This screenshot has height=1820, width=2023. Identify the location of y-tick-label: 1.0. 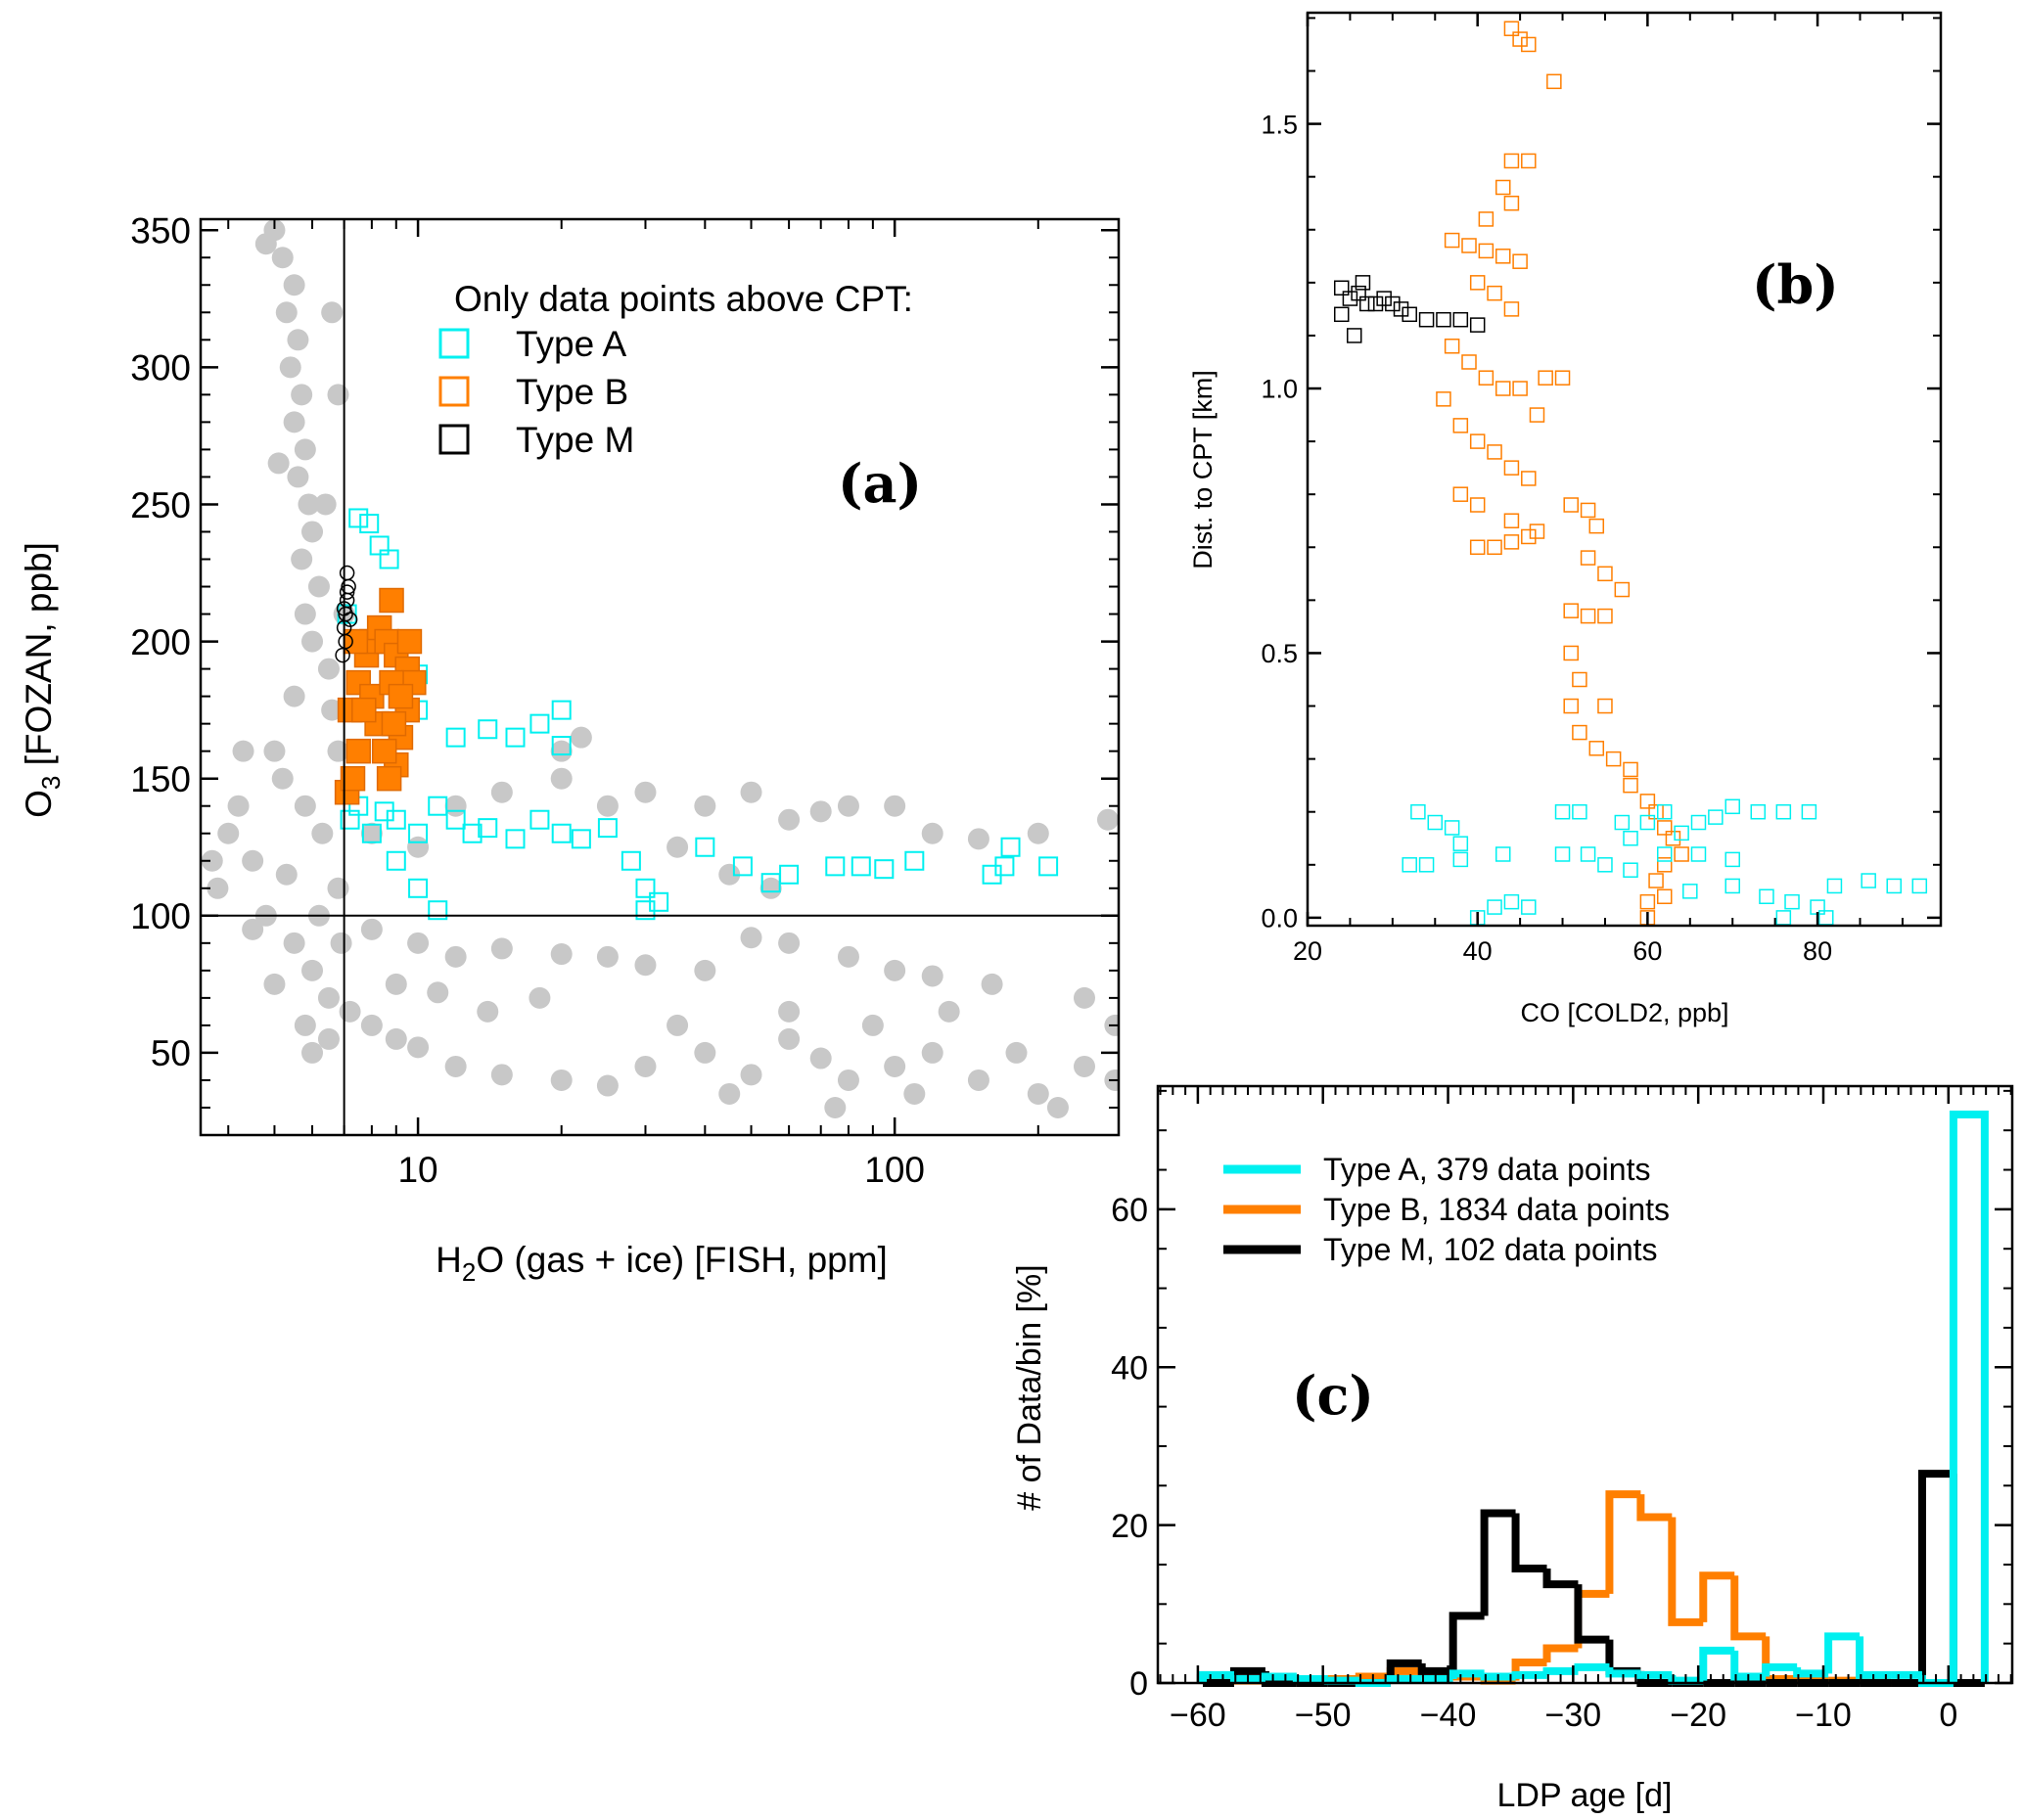
(1279, 389).